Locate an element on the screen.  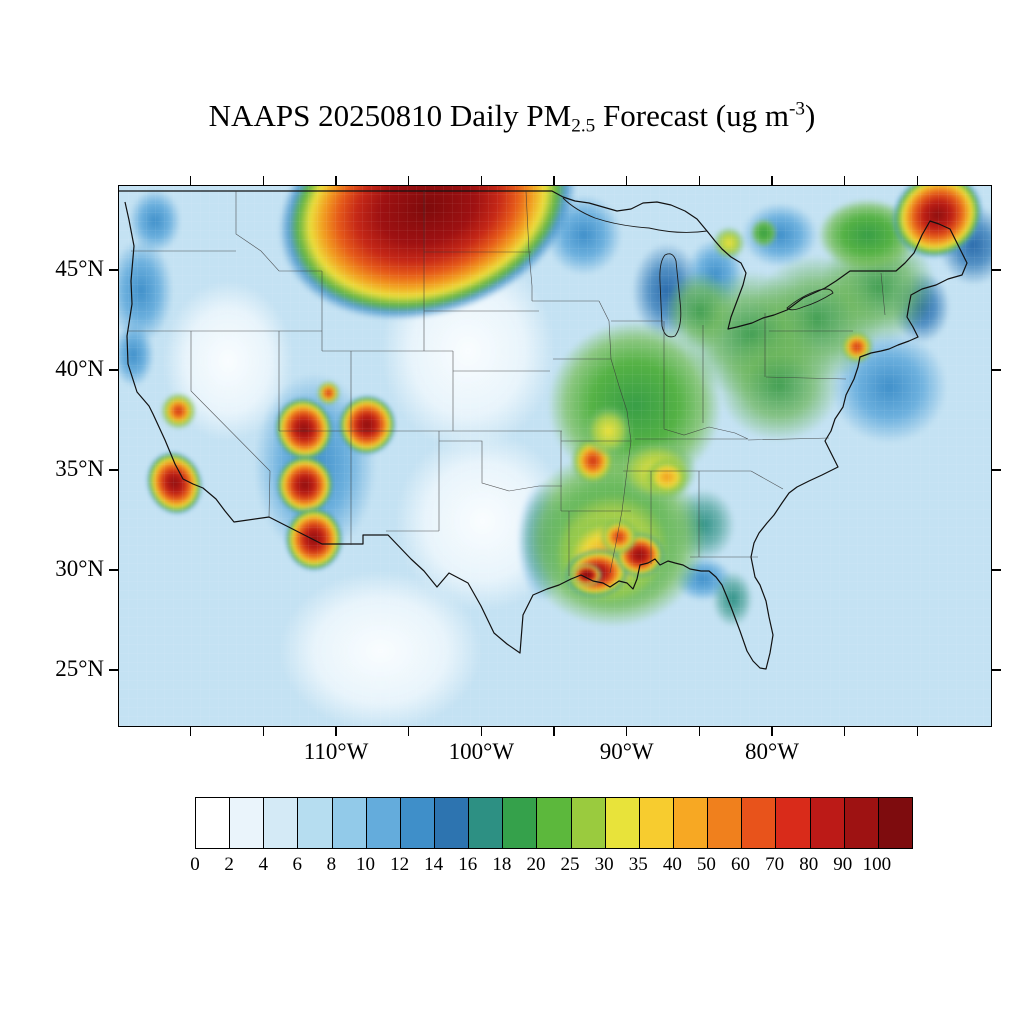
colorbar-label-50: 50 is located at coordinates (706, 864).